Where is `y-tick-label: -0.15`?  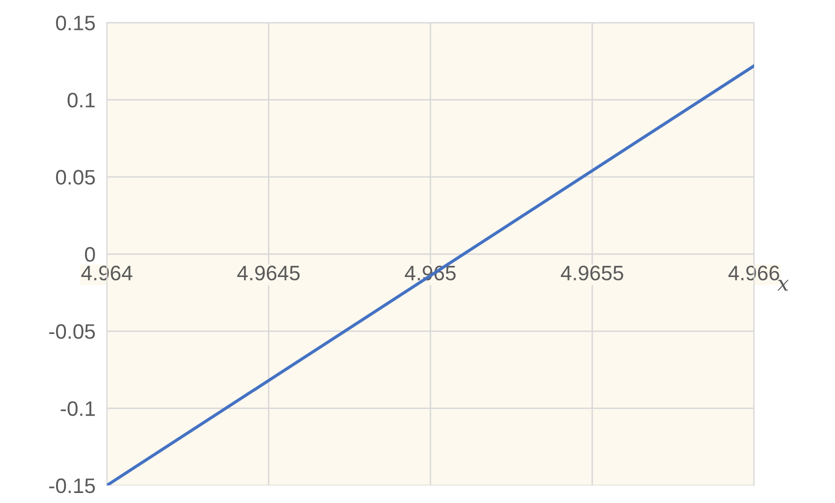
y-tick-label: -0.15 is located at coordinates (72, 486).